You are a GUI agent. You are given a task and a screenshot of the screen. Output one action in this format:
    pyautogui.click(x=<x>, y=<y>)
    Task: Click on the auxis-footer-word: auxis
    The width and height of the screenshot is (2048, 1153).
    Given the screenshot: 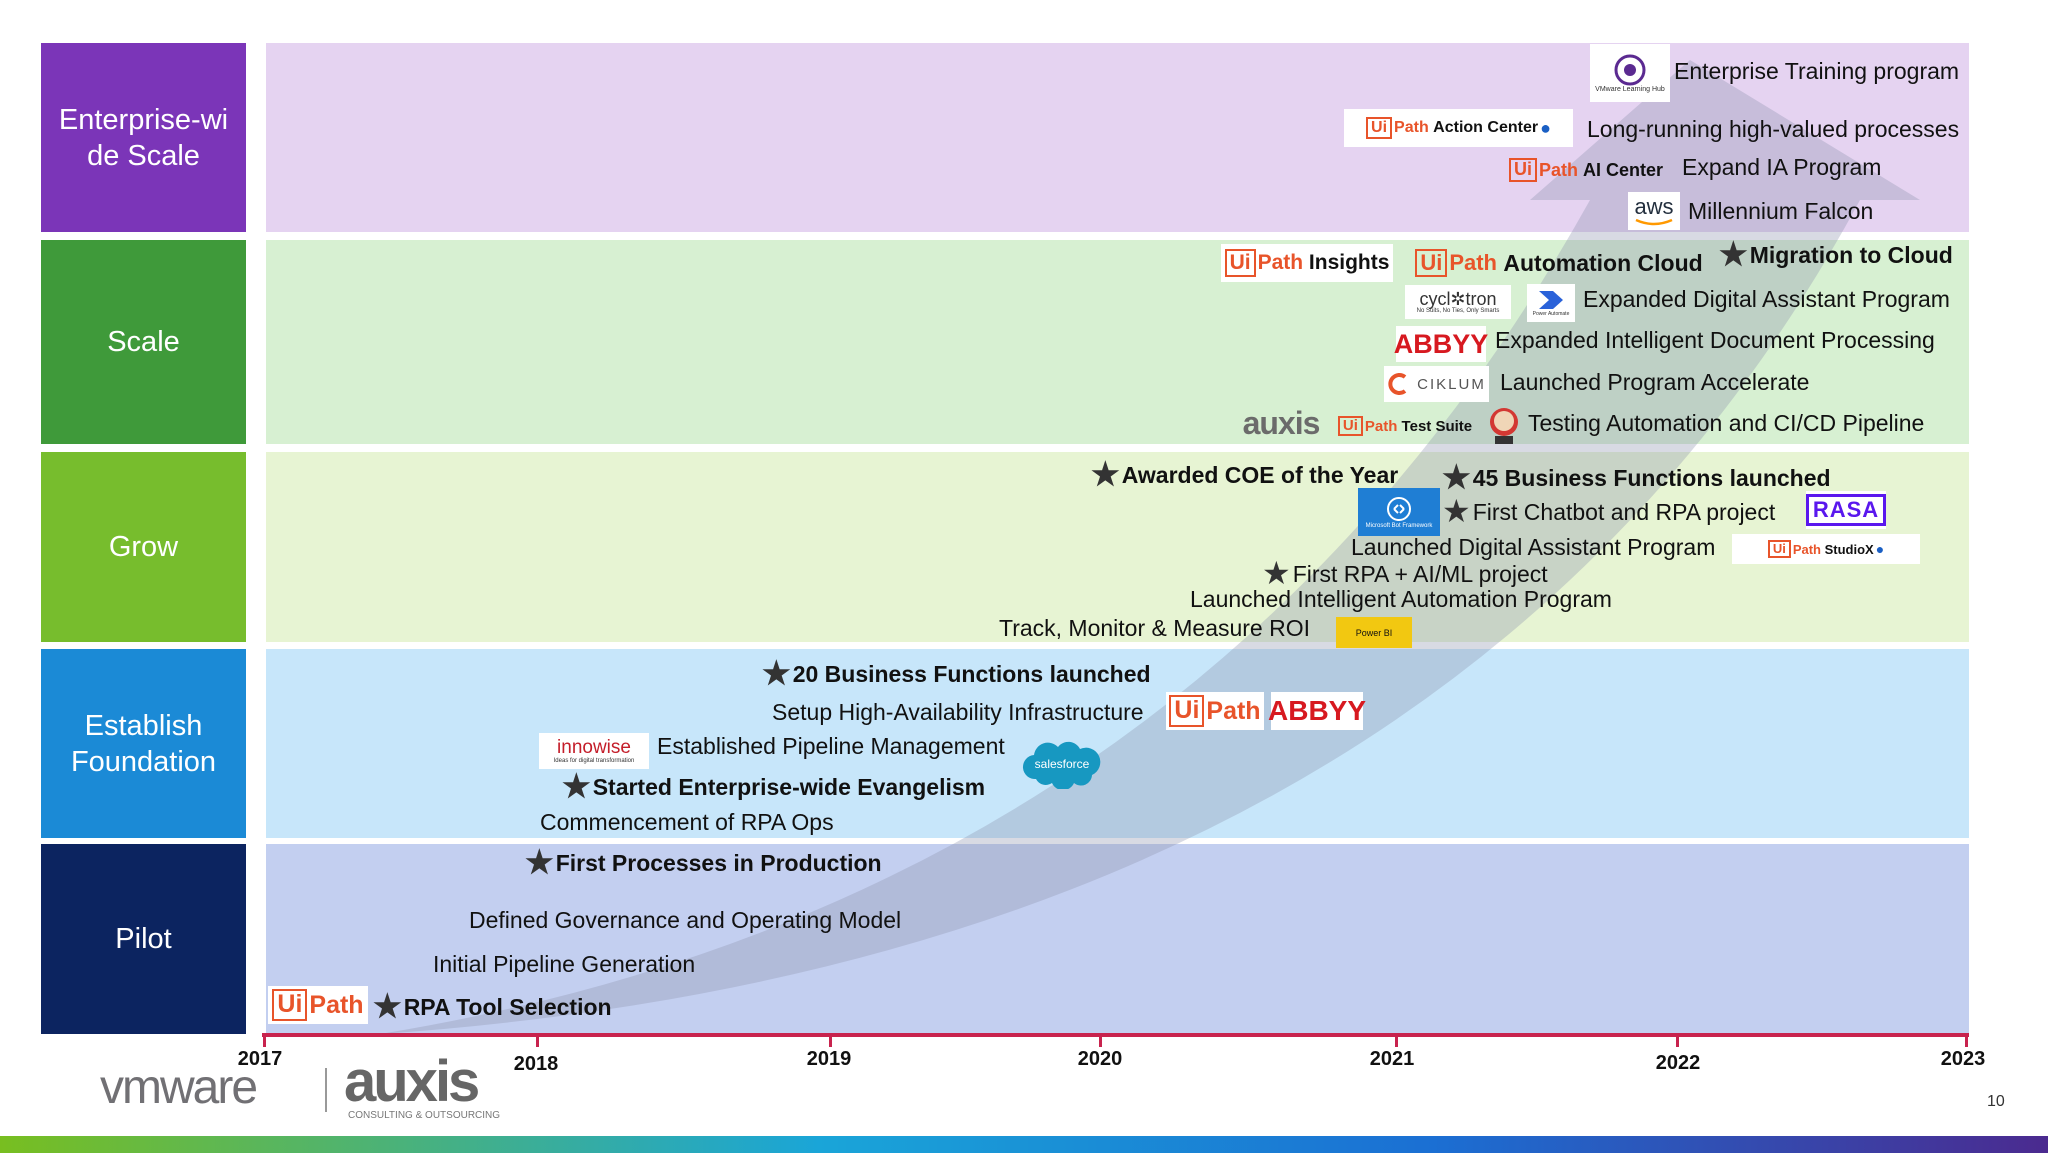 What is the action you would take?
    pyautogui.click(x=412, y=1081)
    